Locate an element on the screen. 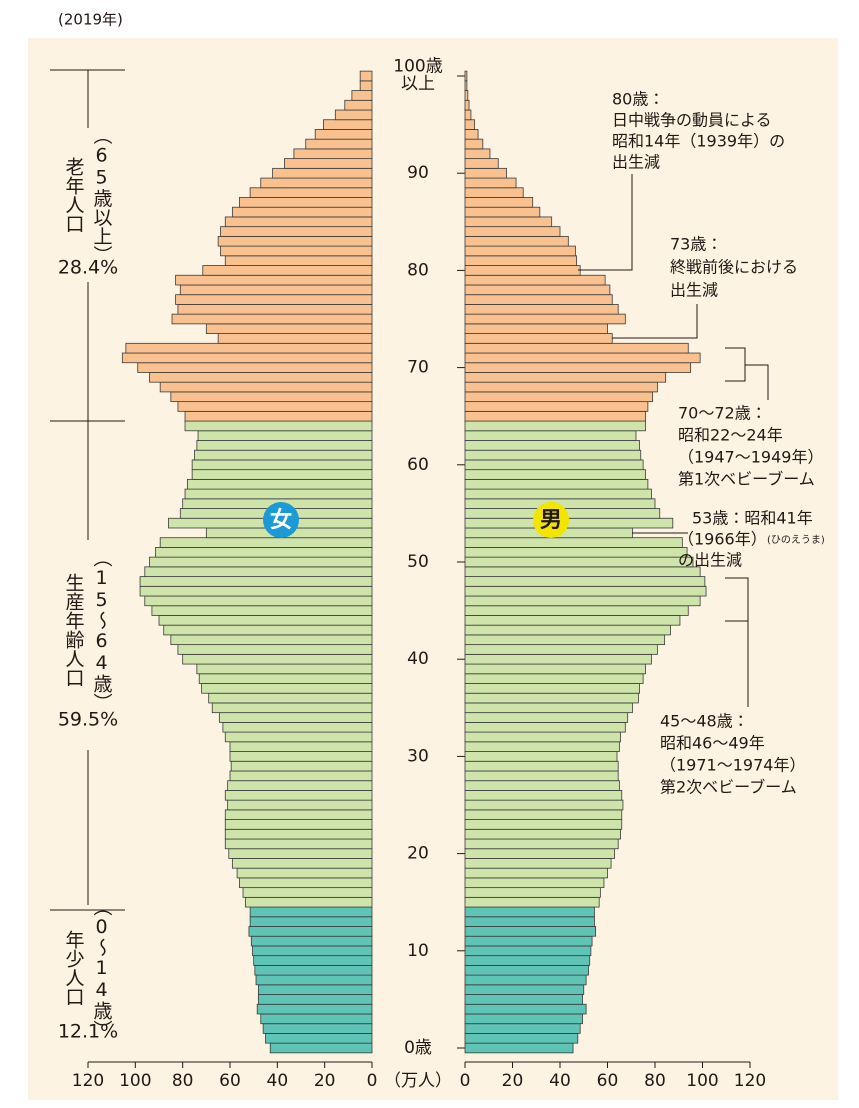 Image resolution: width=859 pixels, height=1108 pixels. group-name: 生産年齢人口 is located at coordinates (74, 630).